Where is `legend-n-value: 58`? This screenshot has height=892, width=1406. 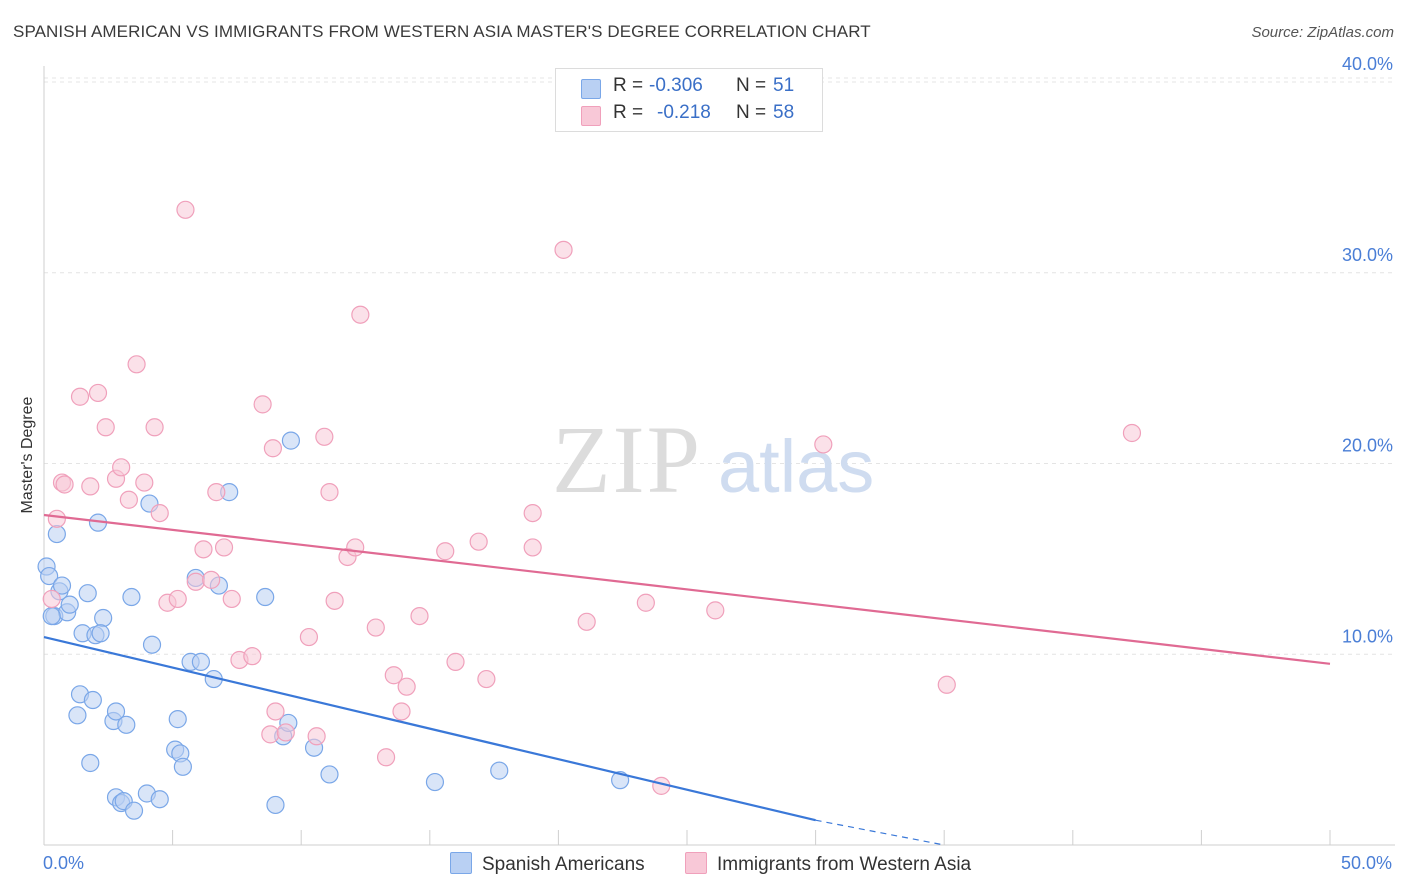 legend-n-value: 58 is located at coordinates (784, 112).